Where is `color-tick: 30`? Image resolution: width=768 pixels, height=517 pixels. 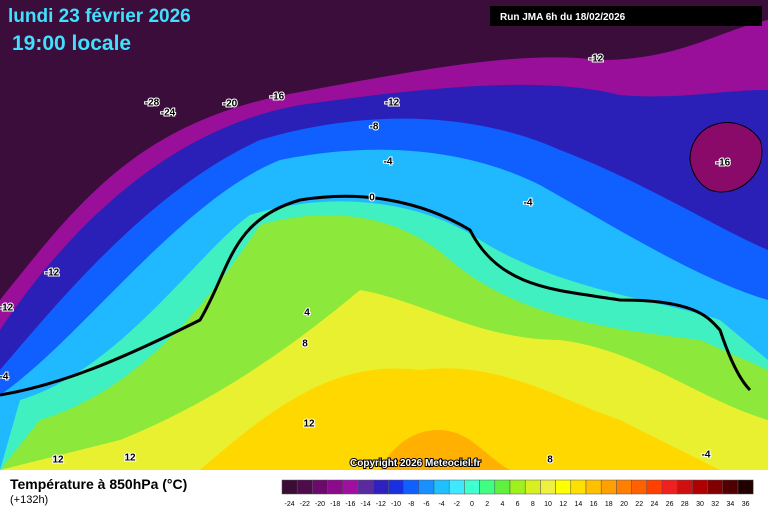
color-tick: 30 is located at coordinates (700, 504).